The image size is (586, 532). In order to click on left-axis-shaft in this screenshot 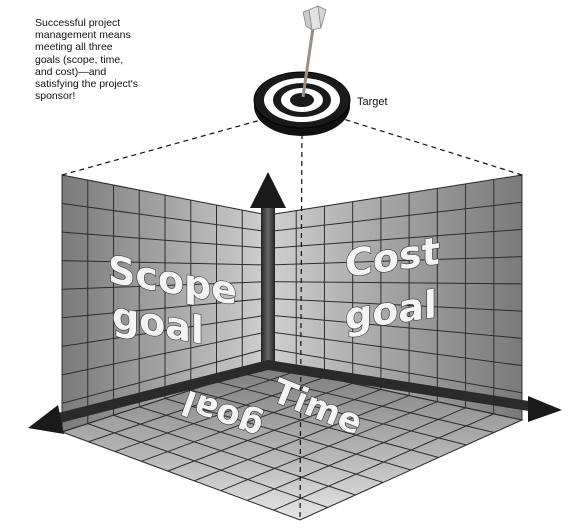, I will do `click(159, 392)`.